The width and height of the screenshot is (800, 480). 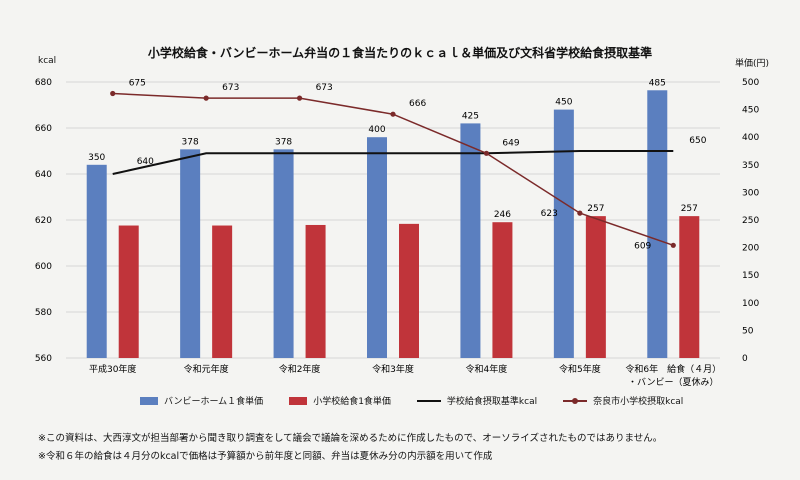 What do you see at coordinates (96, 158) in the screenshot?
I see `bar-data-label: 350` at bounding box center [96, 158].